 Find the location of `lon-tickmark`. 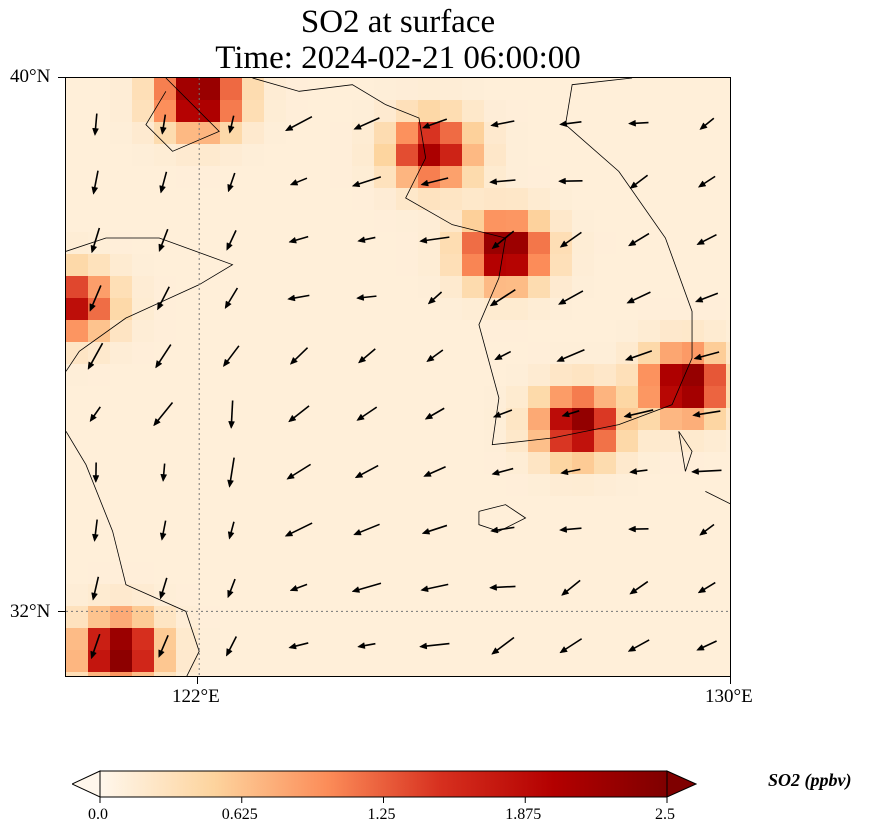

lon-tickmark is located at coordinates (730, 680).